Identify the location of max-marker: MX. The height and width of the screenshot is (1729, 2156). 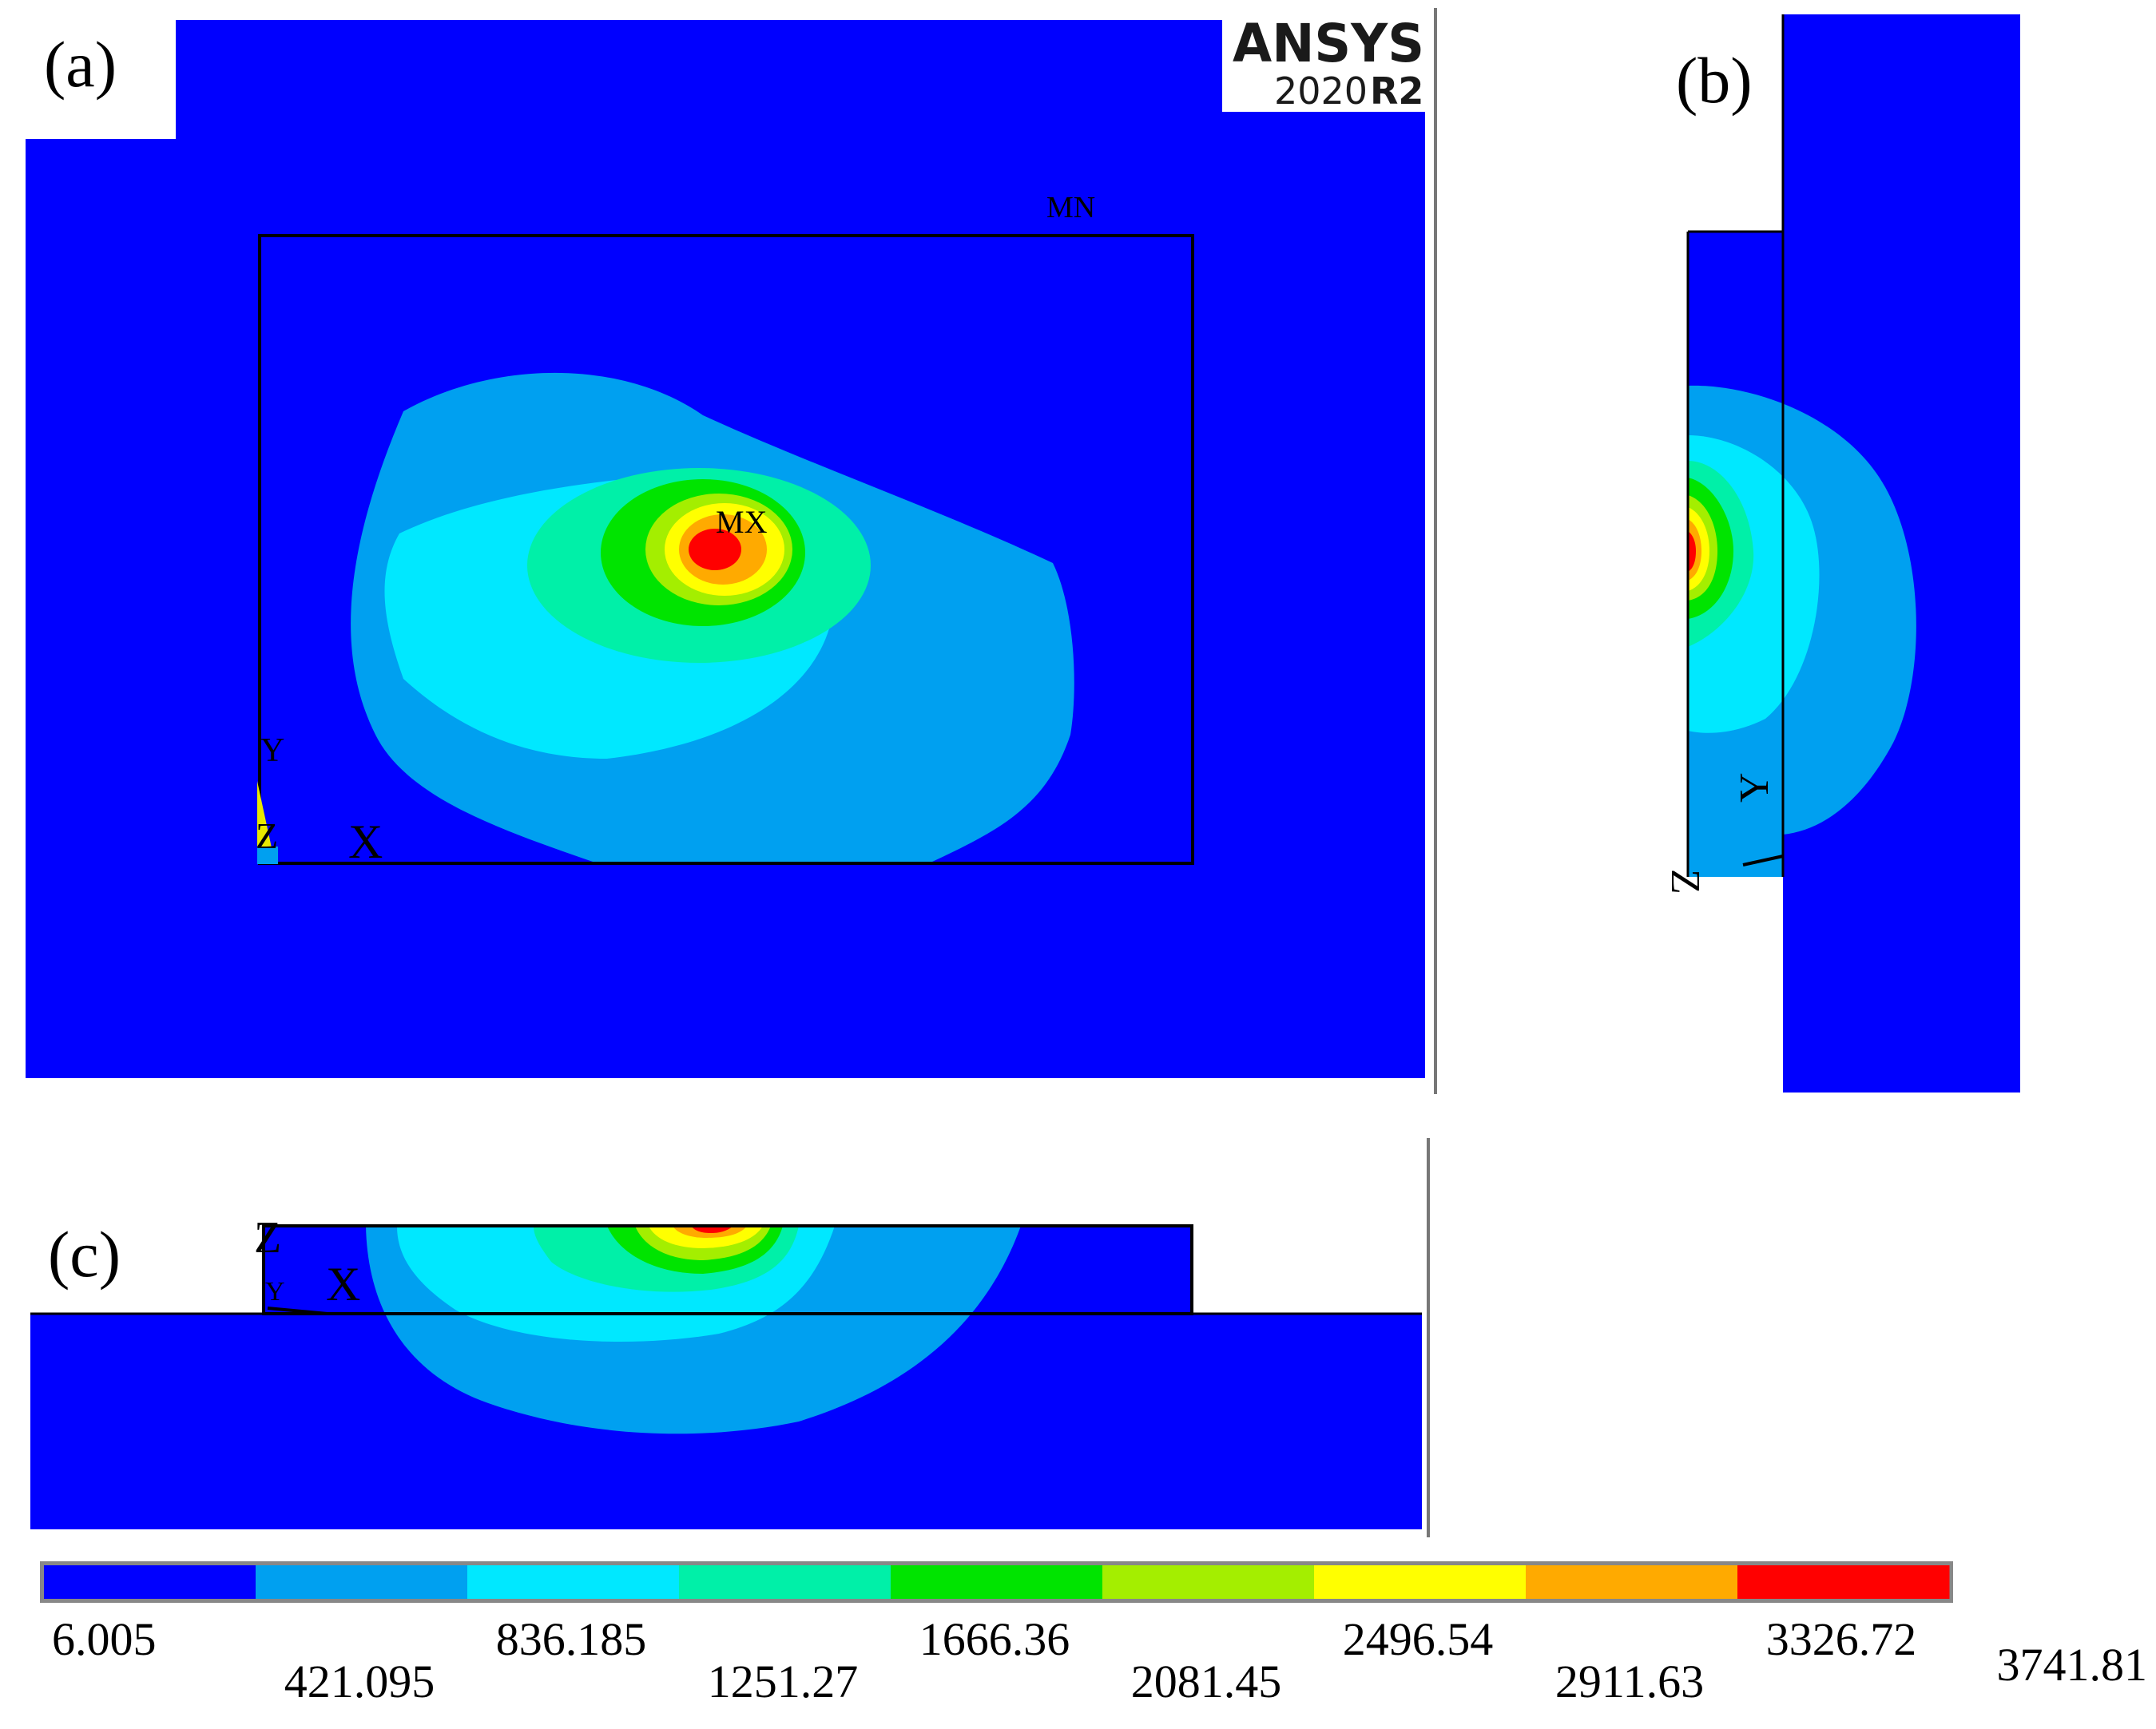
(742, 522).